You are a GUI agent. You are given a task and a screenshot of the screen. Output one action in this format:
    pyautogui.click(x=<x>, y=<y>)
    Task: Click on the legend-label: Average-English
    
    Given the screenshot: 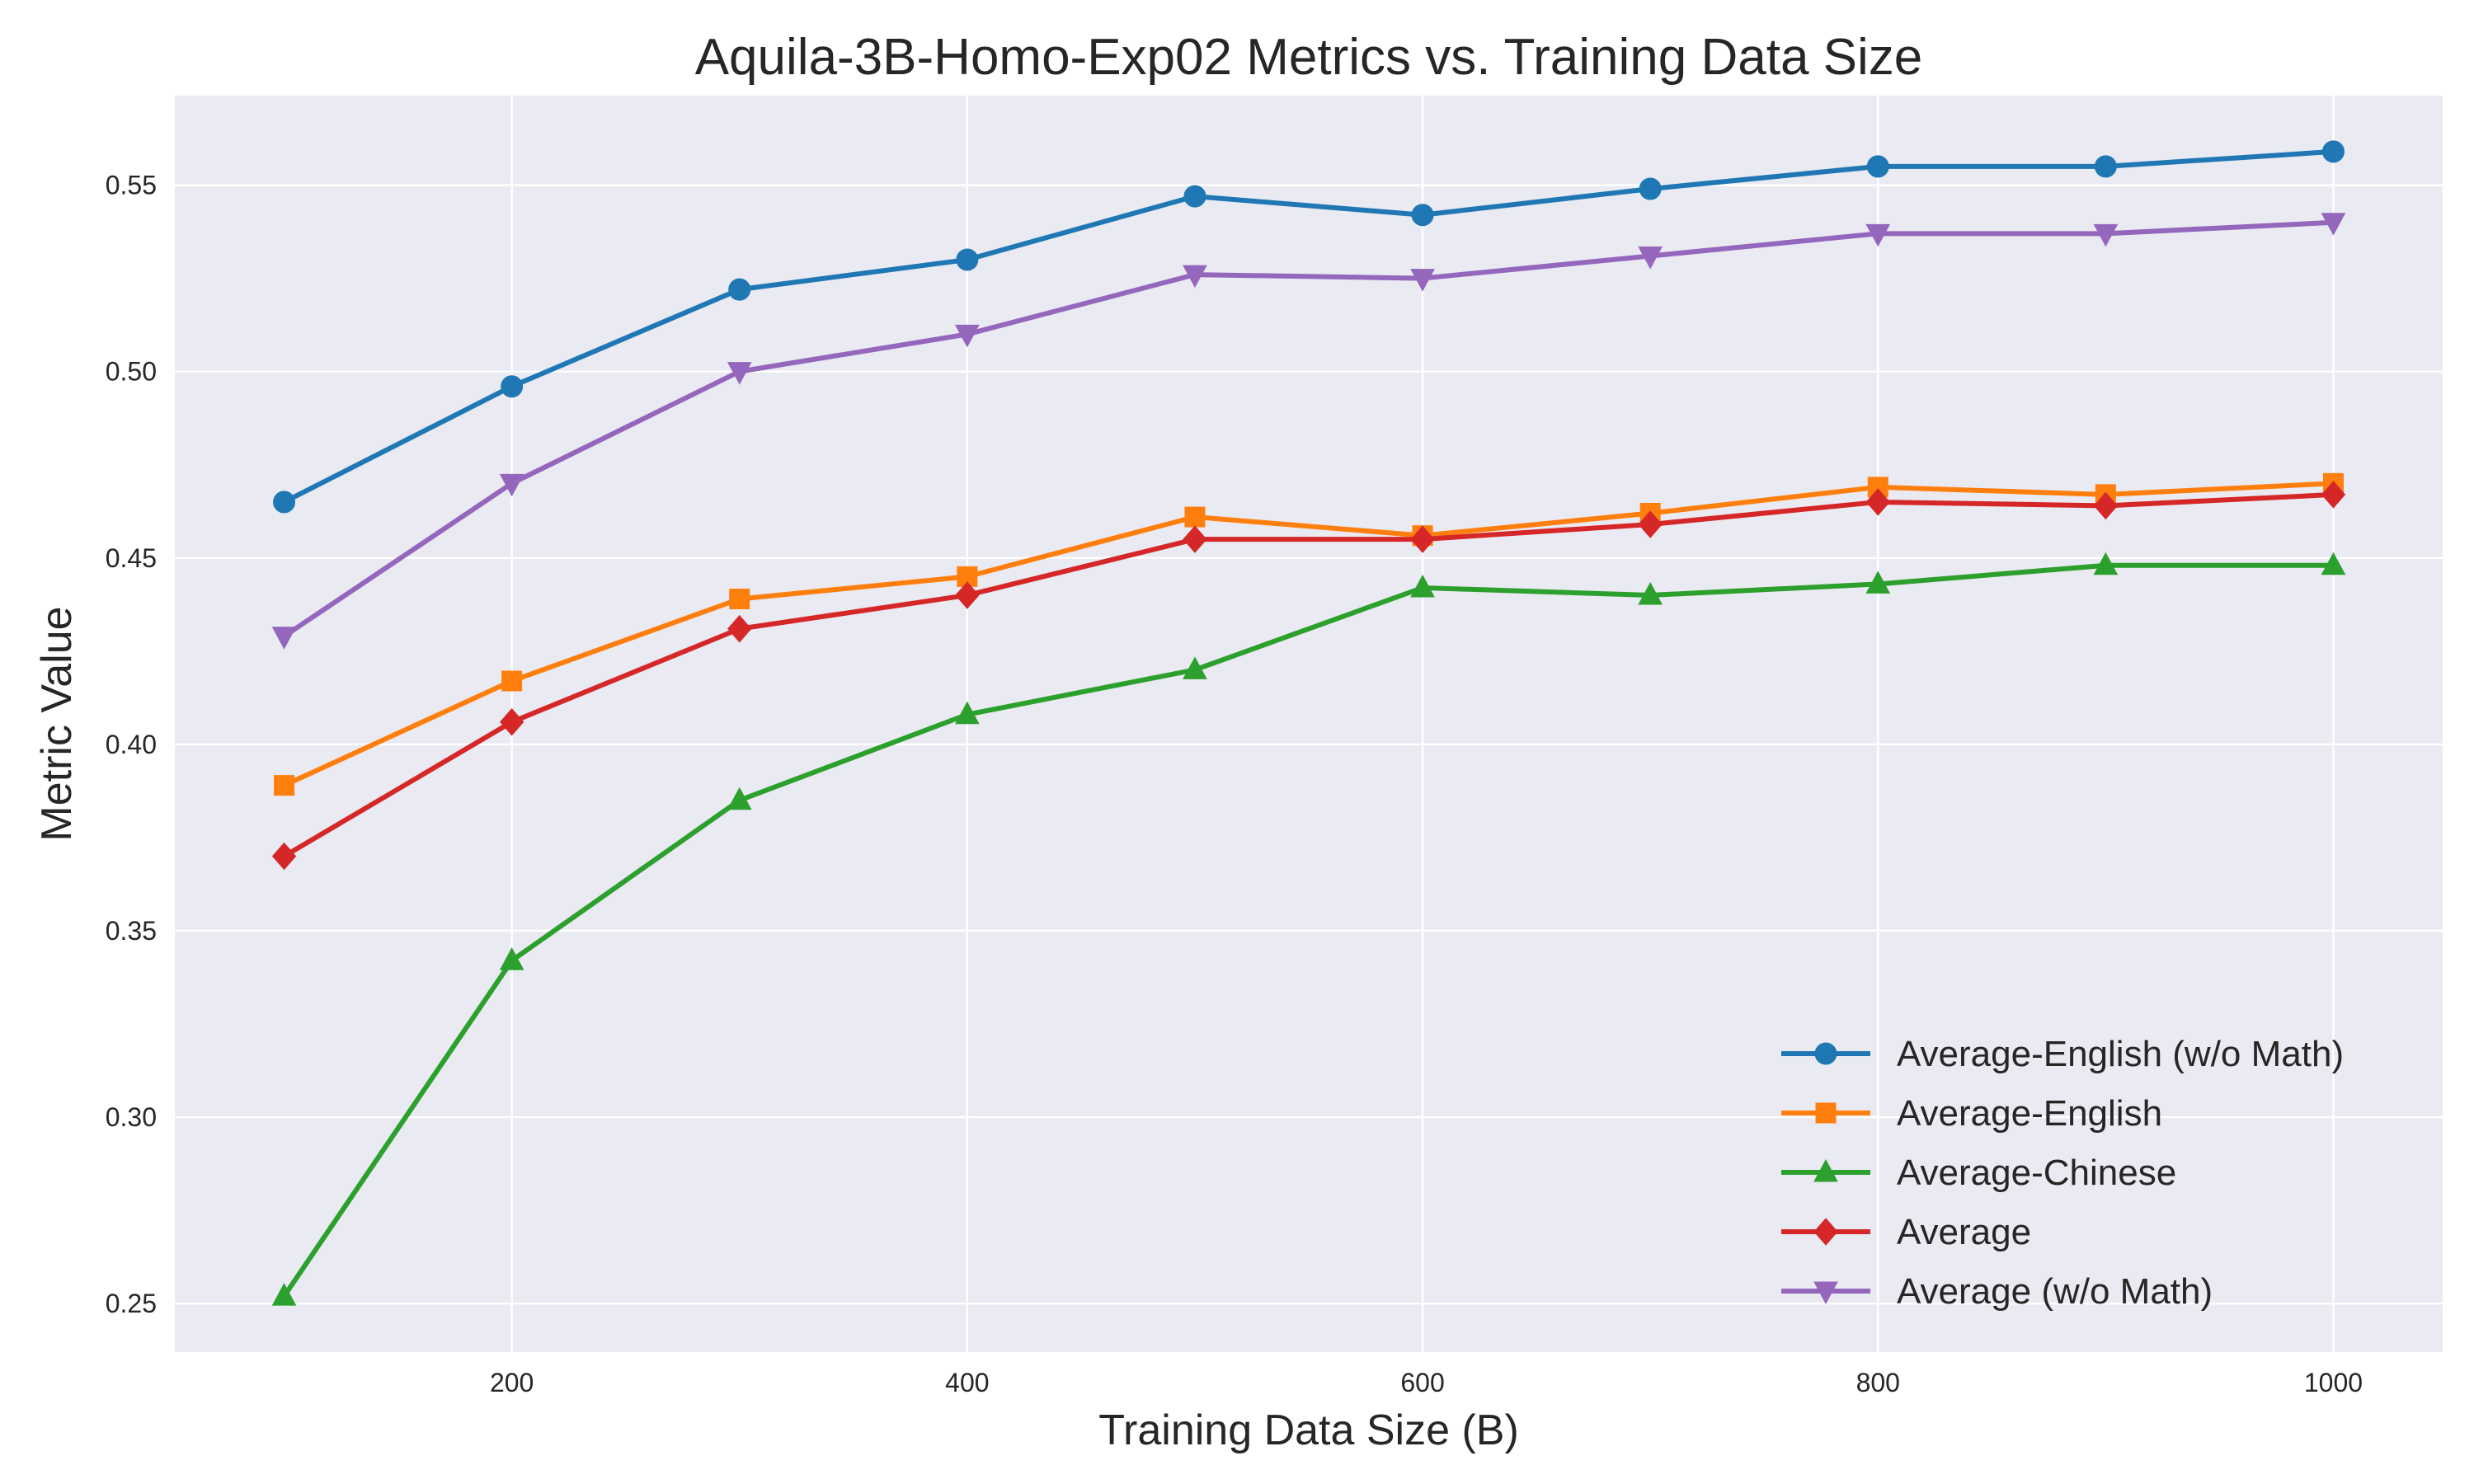 What is the action you would take?
    pyautogui.click(x=2029, y=1113)
    